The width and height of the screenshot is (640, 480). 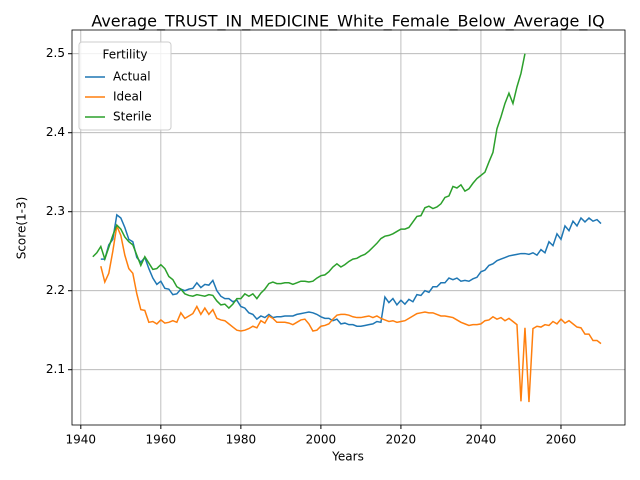 What do you see at coordinates (161, 440) in the screenshot?
I see `x-tick-label: 1960` at bounding box center [161, 440].